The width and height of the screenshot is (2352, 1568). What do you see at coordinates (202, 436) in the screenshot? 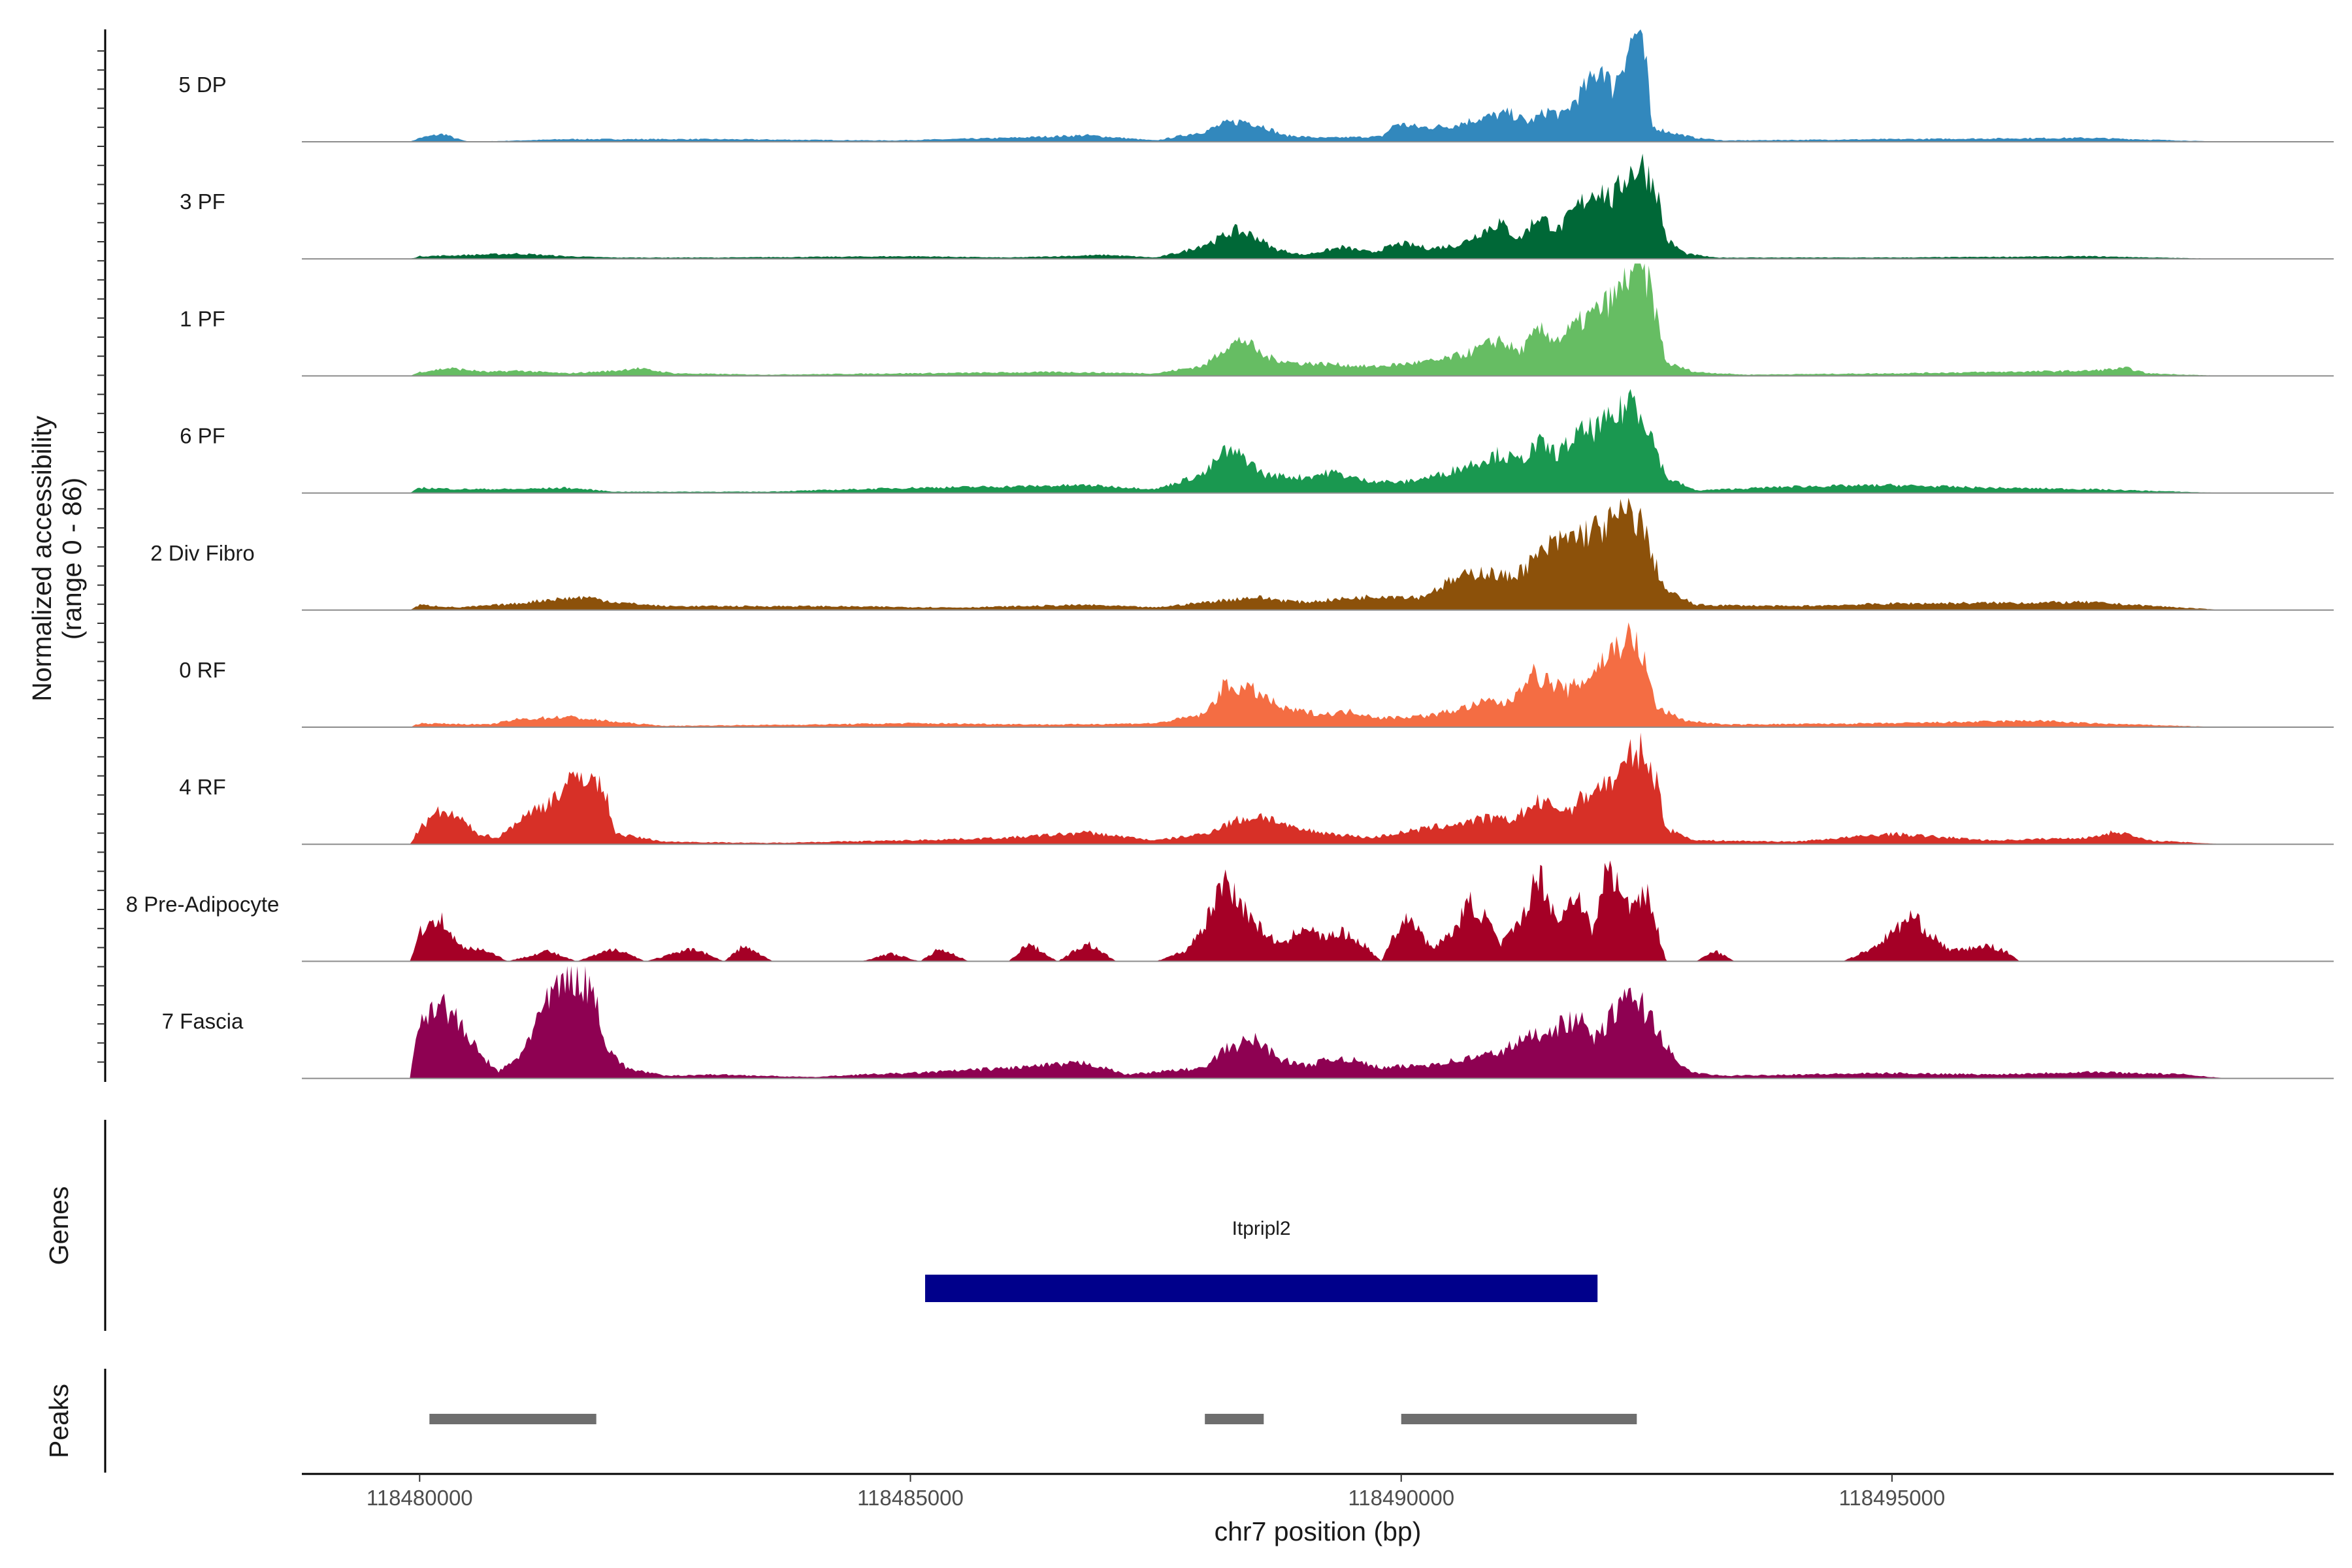
I see `track-label: 6 PF` at bounding box center [202, 436].